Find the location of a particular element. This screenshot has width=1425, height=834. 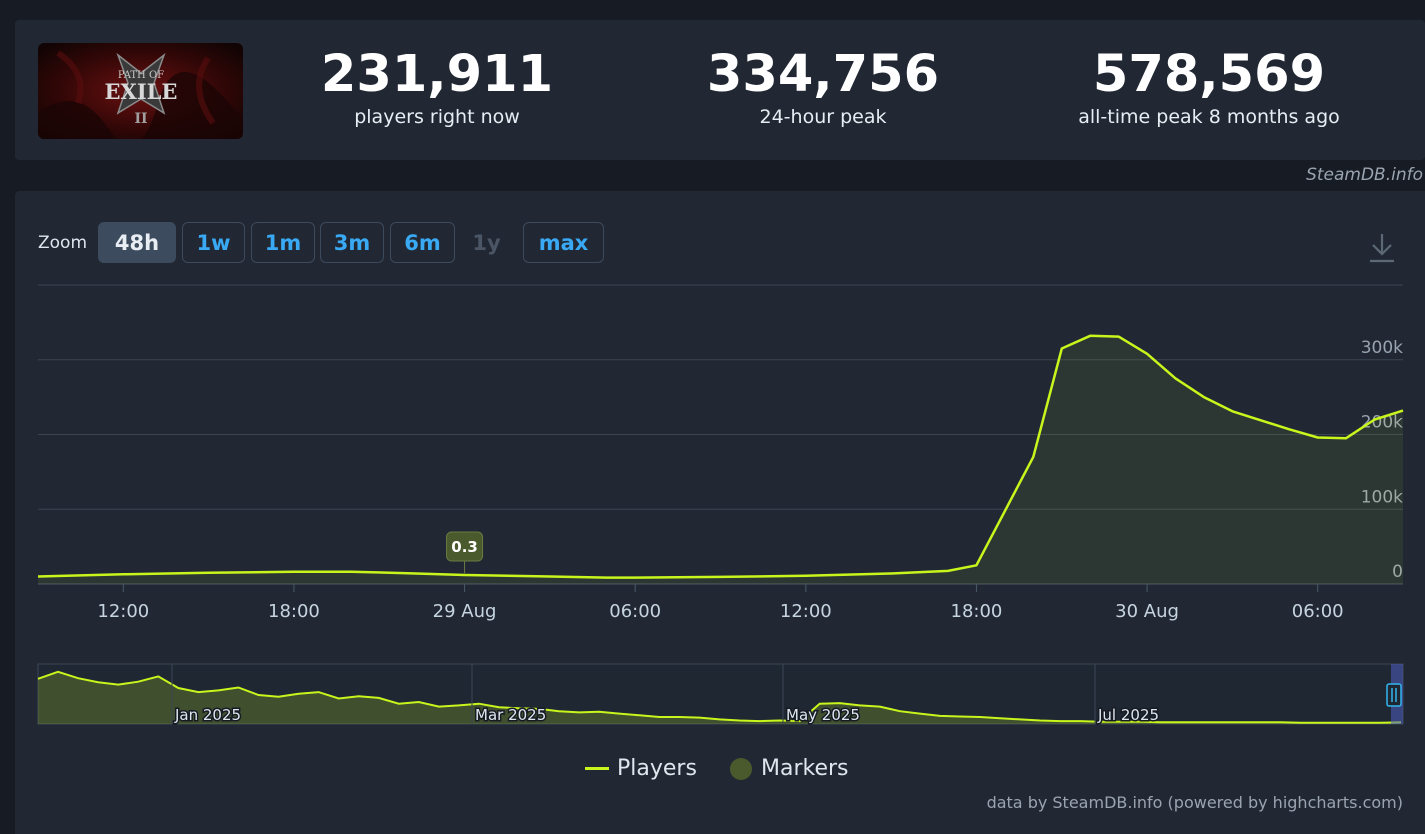

navigator-handle is located at coordinates (1394, 695).